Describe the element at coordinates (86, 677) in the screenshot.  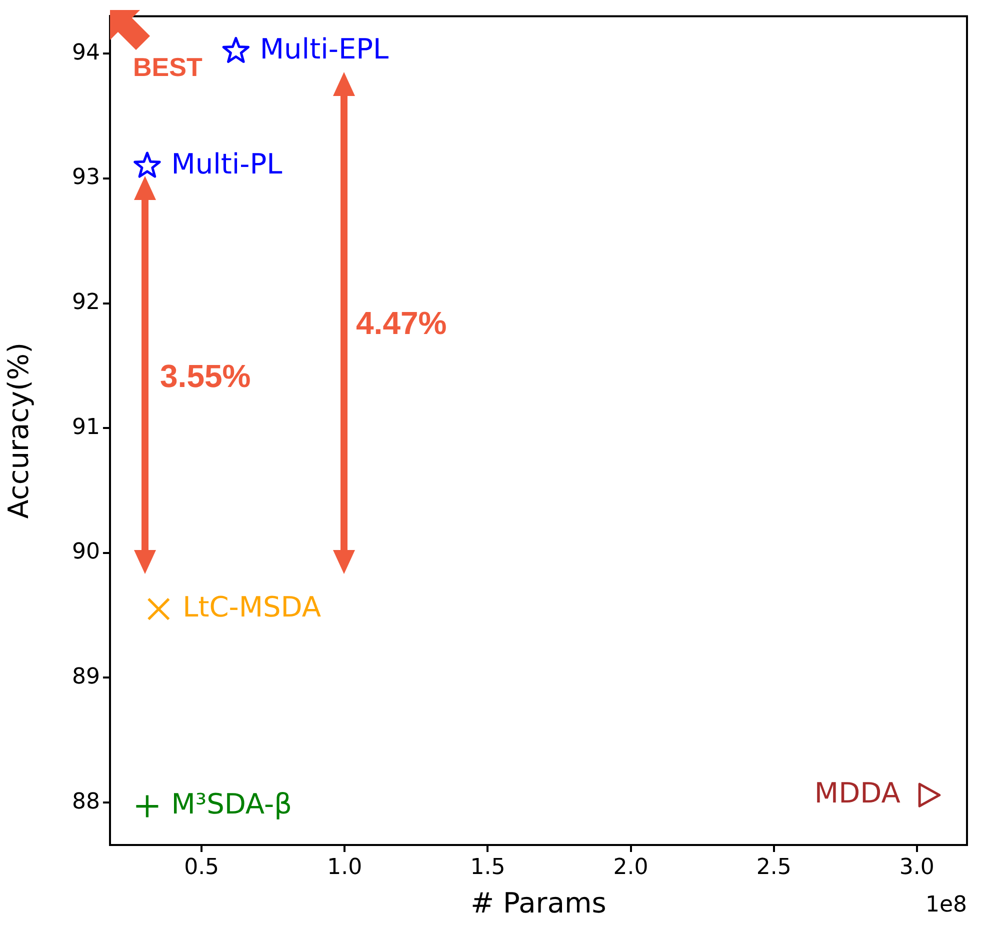
I see `y-tick-label: 89` at that location.